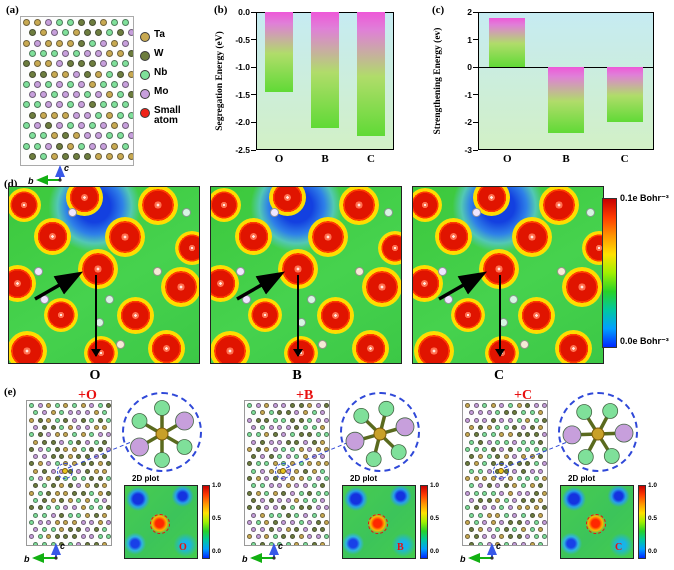 This screenshot has width=674, height=570. I want to click on density-colorbar-group: 0.1e Bohr⁻³ 0.0e Bohr⁻³, so click(637, 273).